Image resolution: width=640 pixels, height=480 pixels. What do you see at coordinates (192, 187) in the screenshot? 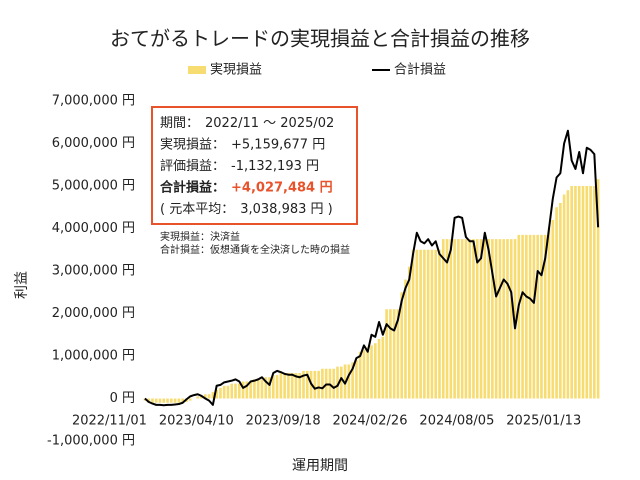
I see `info-label: 合計損益：` at bounding box center [192, 187].